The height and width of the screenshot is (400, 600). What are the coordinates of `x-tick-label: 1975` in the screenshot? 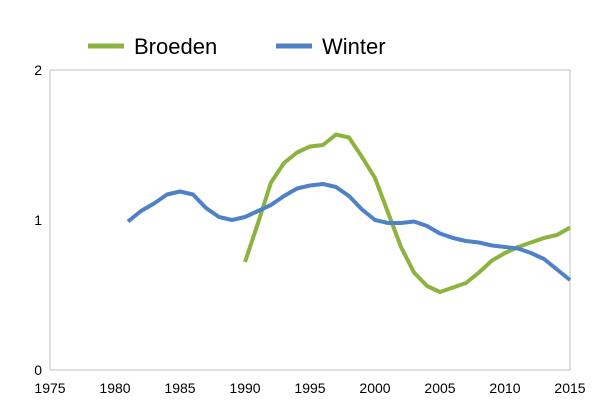 It's located at (49, 388).